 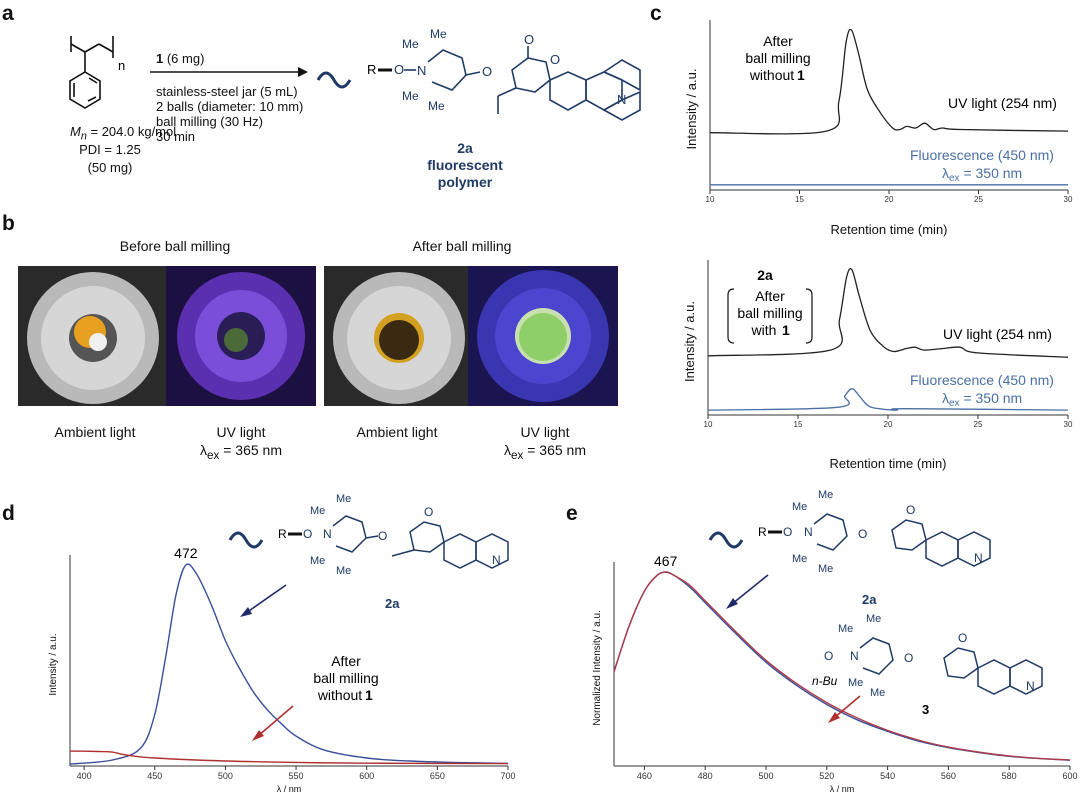 What do you see at coordinates (399, 336) in the screenshot?
I see `photo-after-ambient` at bounding box center [399, 336].